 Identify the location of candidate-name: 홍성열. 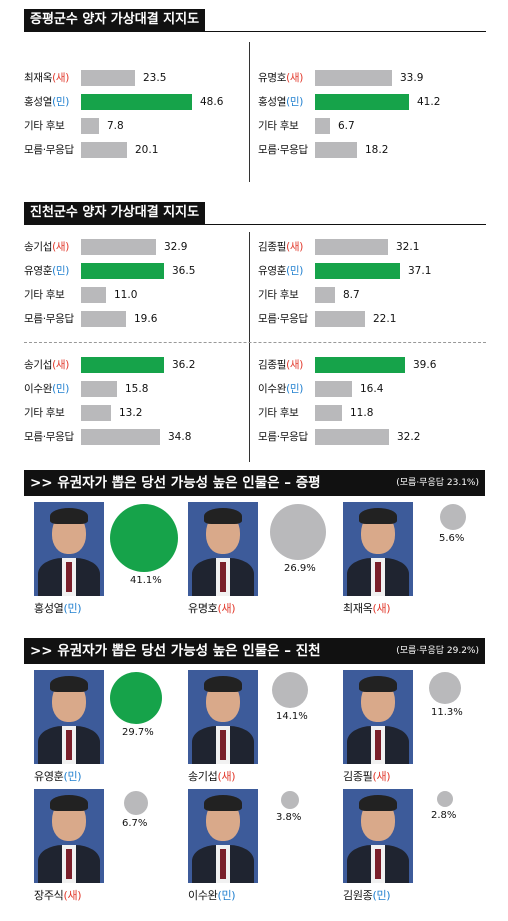
(38, 102).